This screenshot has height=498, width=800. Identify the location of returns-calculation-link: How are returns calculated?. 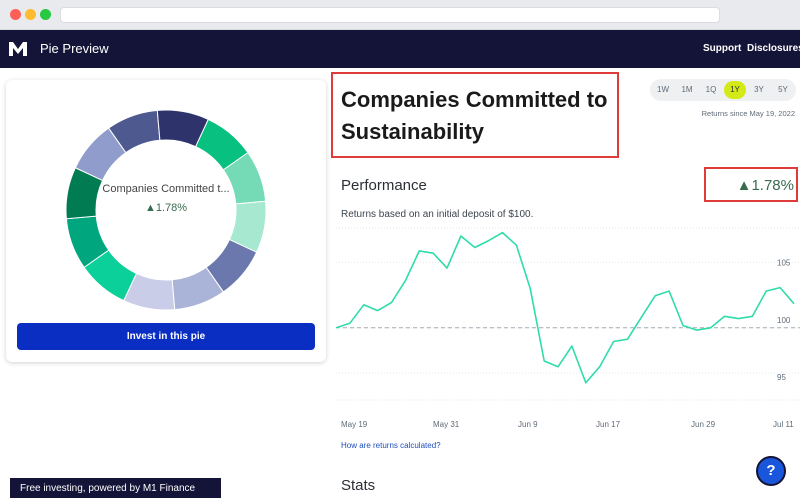
(391, 445).